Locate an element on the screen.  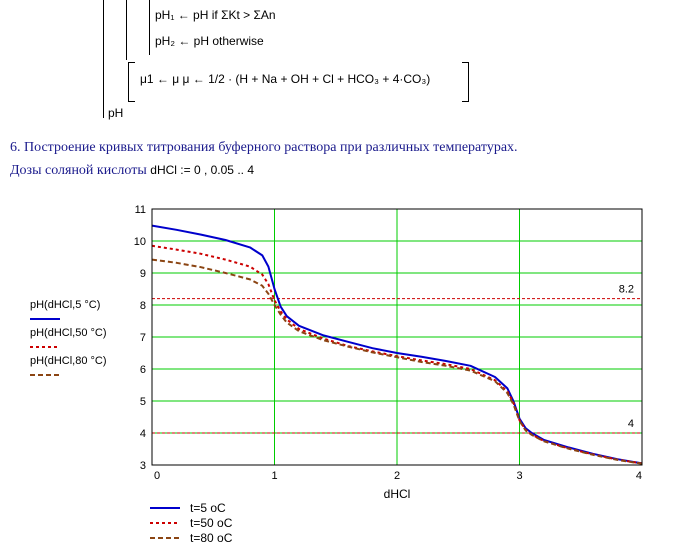
legend-label: t=5 oC is located at coordinates (208, 508).